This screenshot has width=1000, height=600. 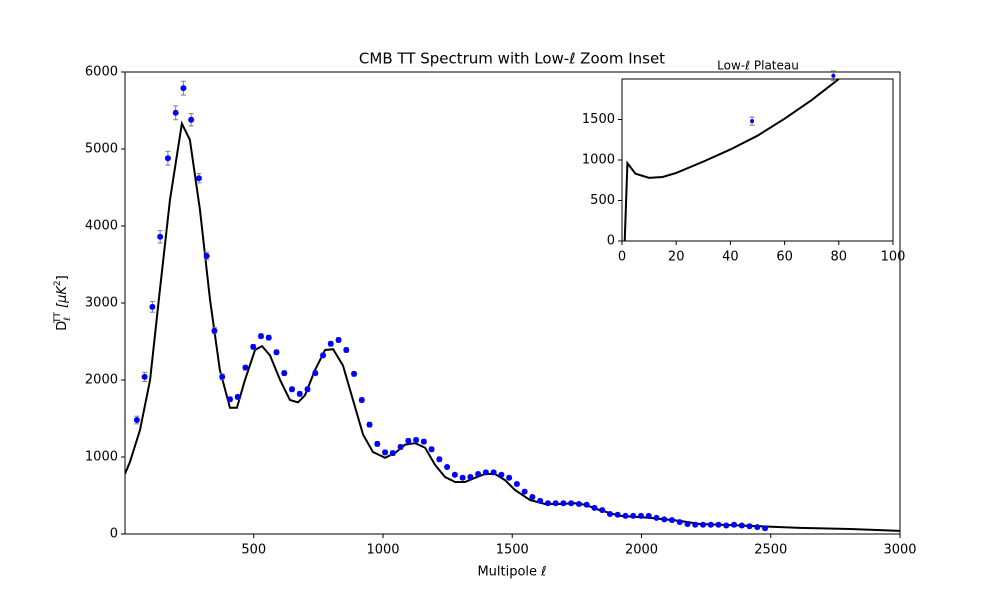 I want to click on y-axis-label-part: D, so click(x=62, y=326).